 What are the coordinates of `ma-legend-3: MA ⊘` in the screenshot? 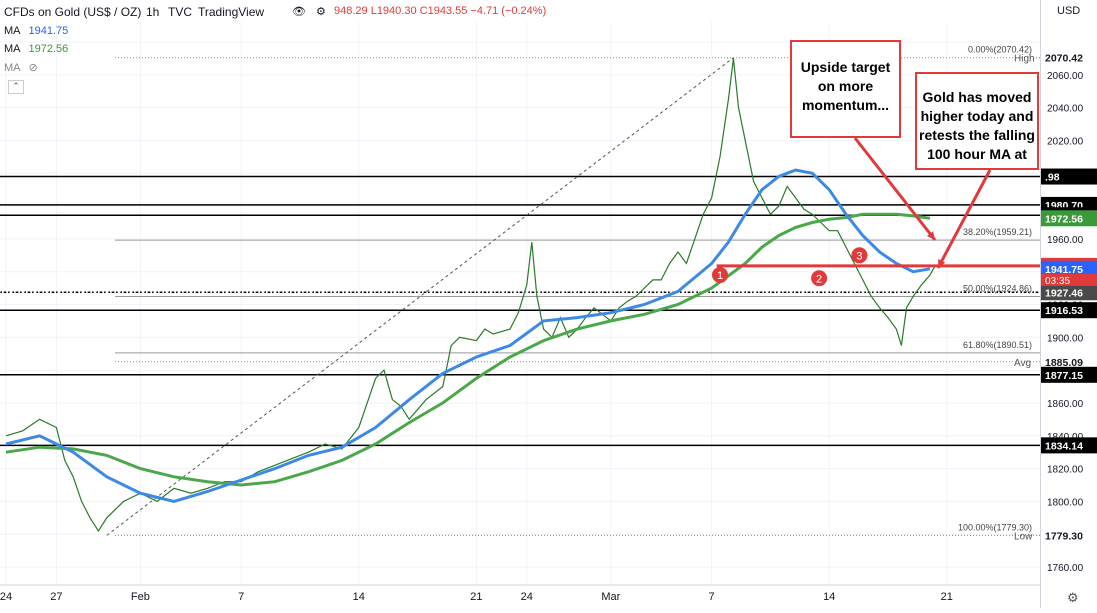 It's located at (21, 68).